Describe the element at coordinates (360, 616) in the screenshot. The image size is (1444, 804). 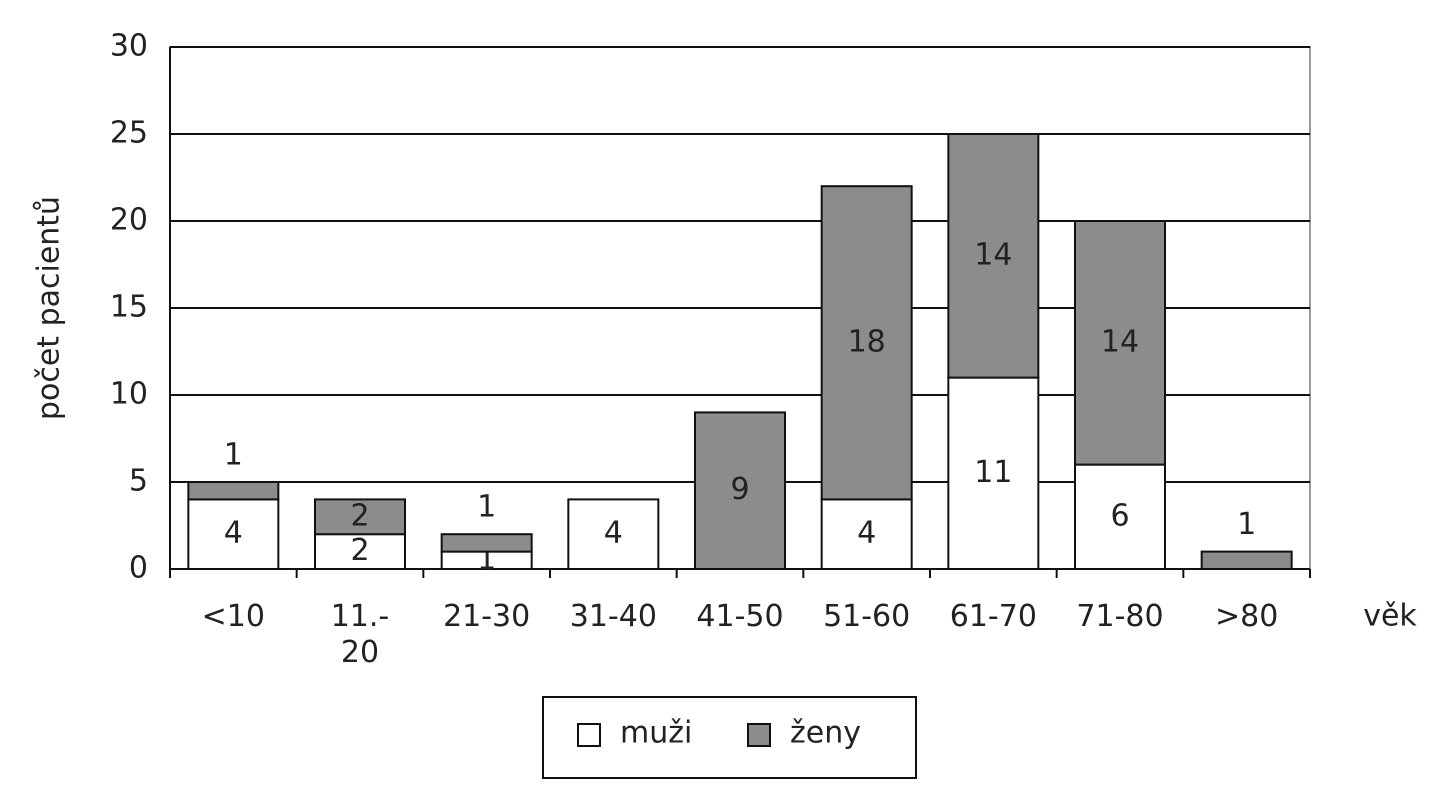
I see `x-tick-label-line: 11.-` at that location.